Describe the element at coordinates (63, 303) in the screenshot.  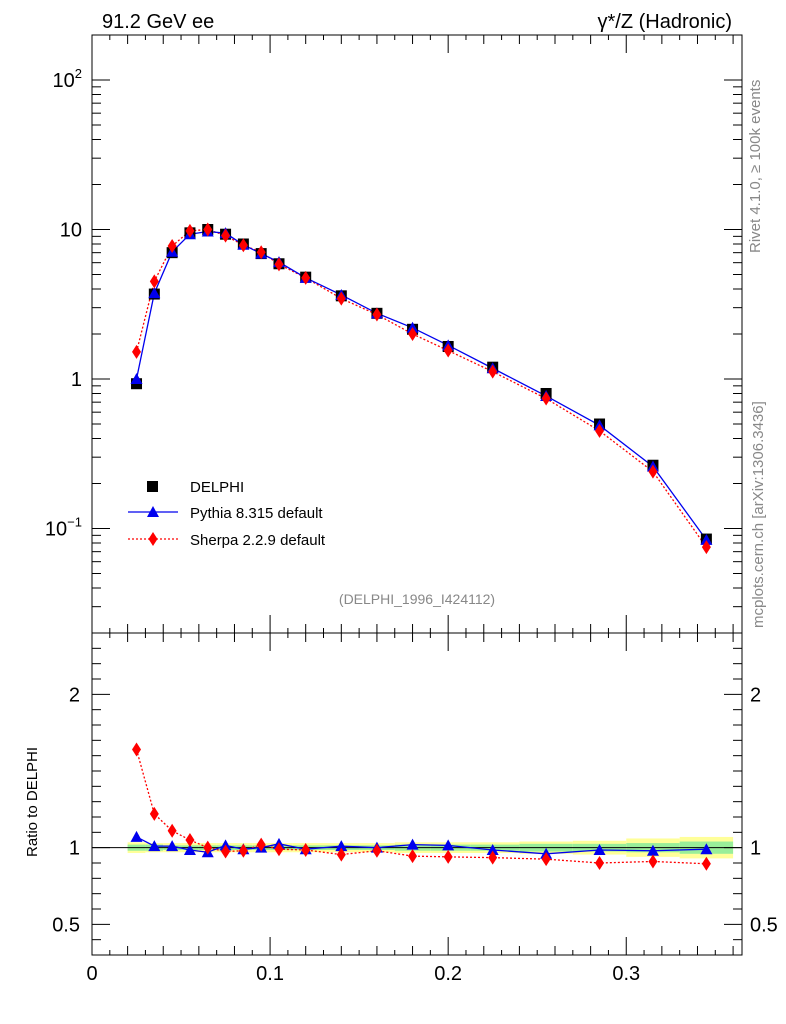
I see `main-y-tick-labels: 10⁻¹ 1 10 10²` at that location.